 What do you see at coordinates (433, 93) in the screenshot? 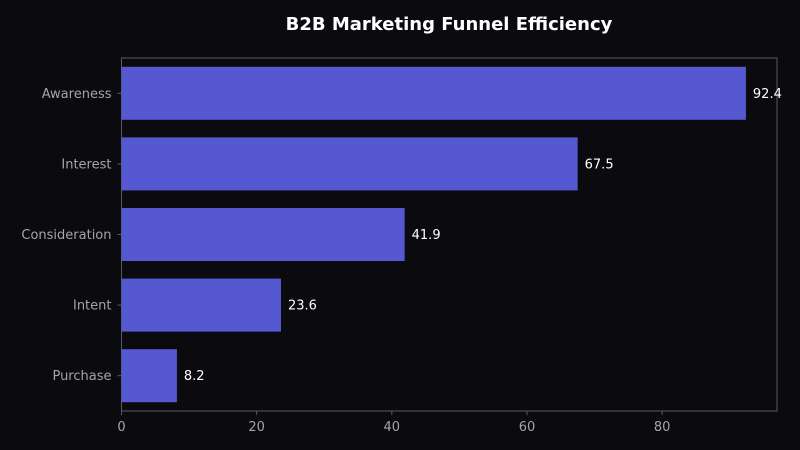
I see `bar-awareness` at bounding box center [433, 93].